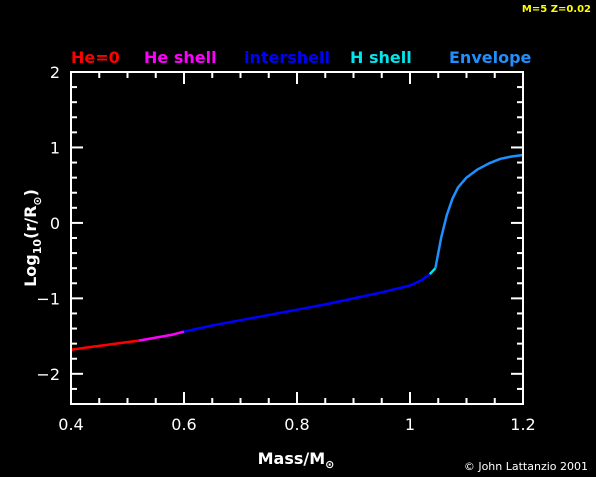 This screenshot has width=596, height=477. What do you see at coordinates (410, 424) in the screenshot?
I see `x-tick-label: 1` at bounding box center [410, 424].